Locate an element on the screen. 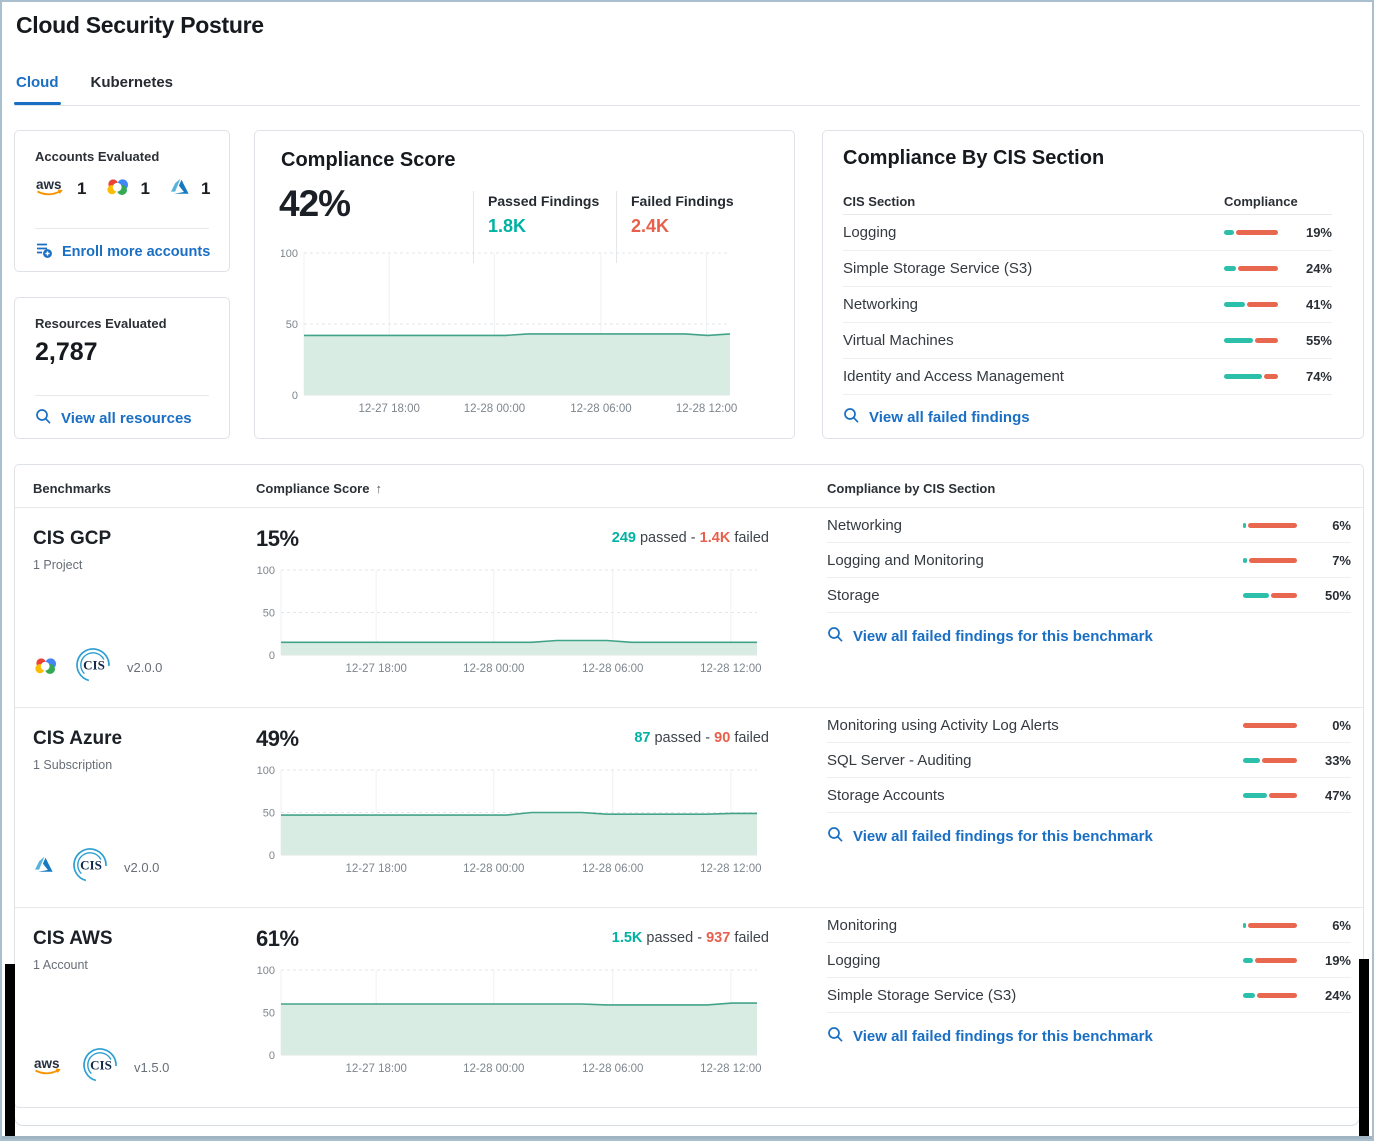 The height and width of the screenshot is (1141, 1374). table-row: Storage 50% is located at coordinates (1089, 595).